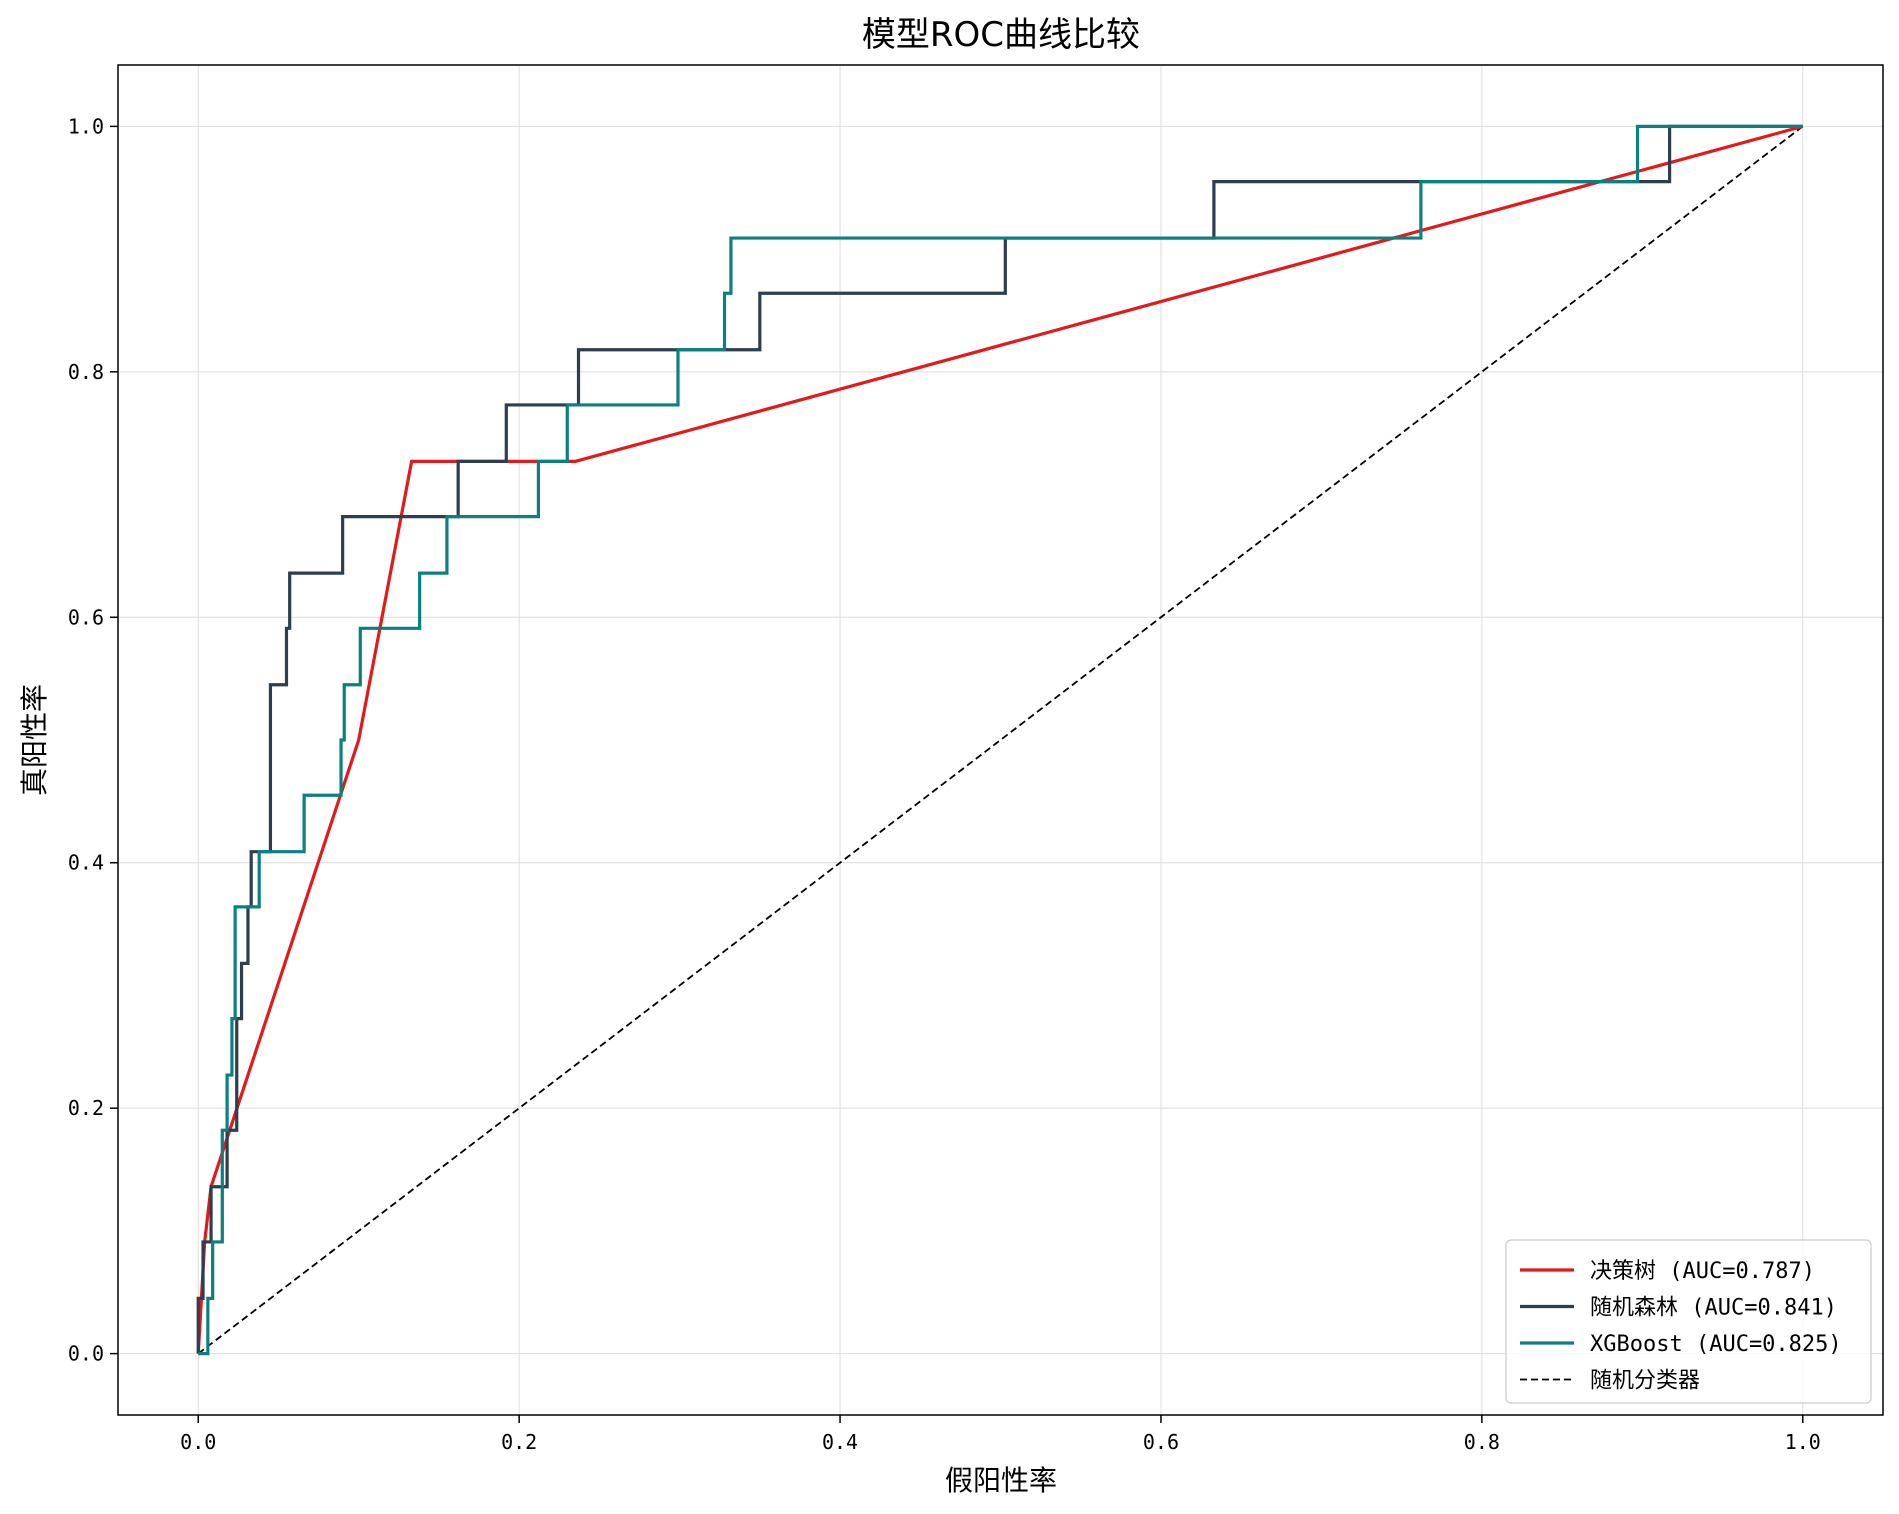 The height and width of the screenshot is (1514, 1899). What do you see at coordinates (86, 617) in the screenshot?
I see `y-tick-label: 0.6` at bounding box center [86, 617].